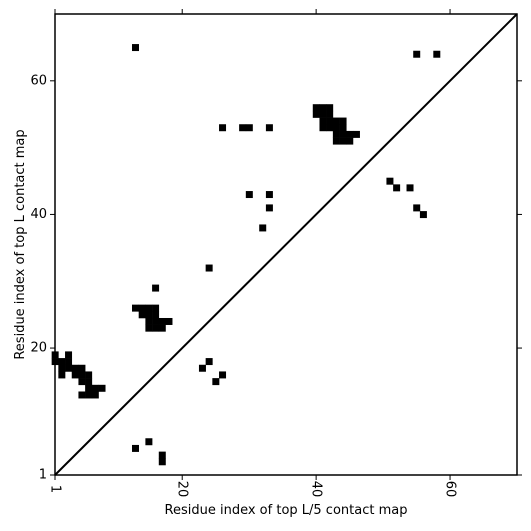 This screenshot has height=531, width=531. Describe the element at coordinates (38, 214) in the screenshot. I see `y-tick-label-2: 40` at that location.